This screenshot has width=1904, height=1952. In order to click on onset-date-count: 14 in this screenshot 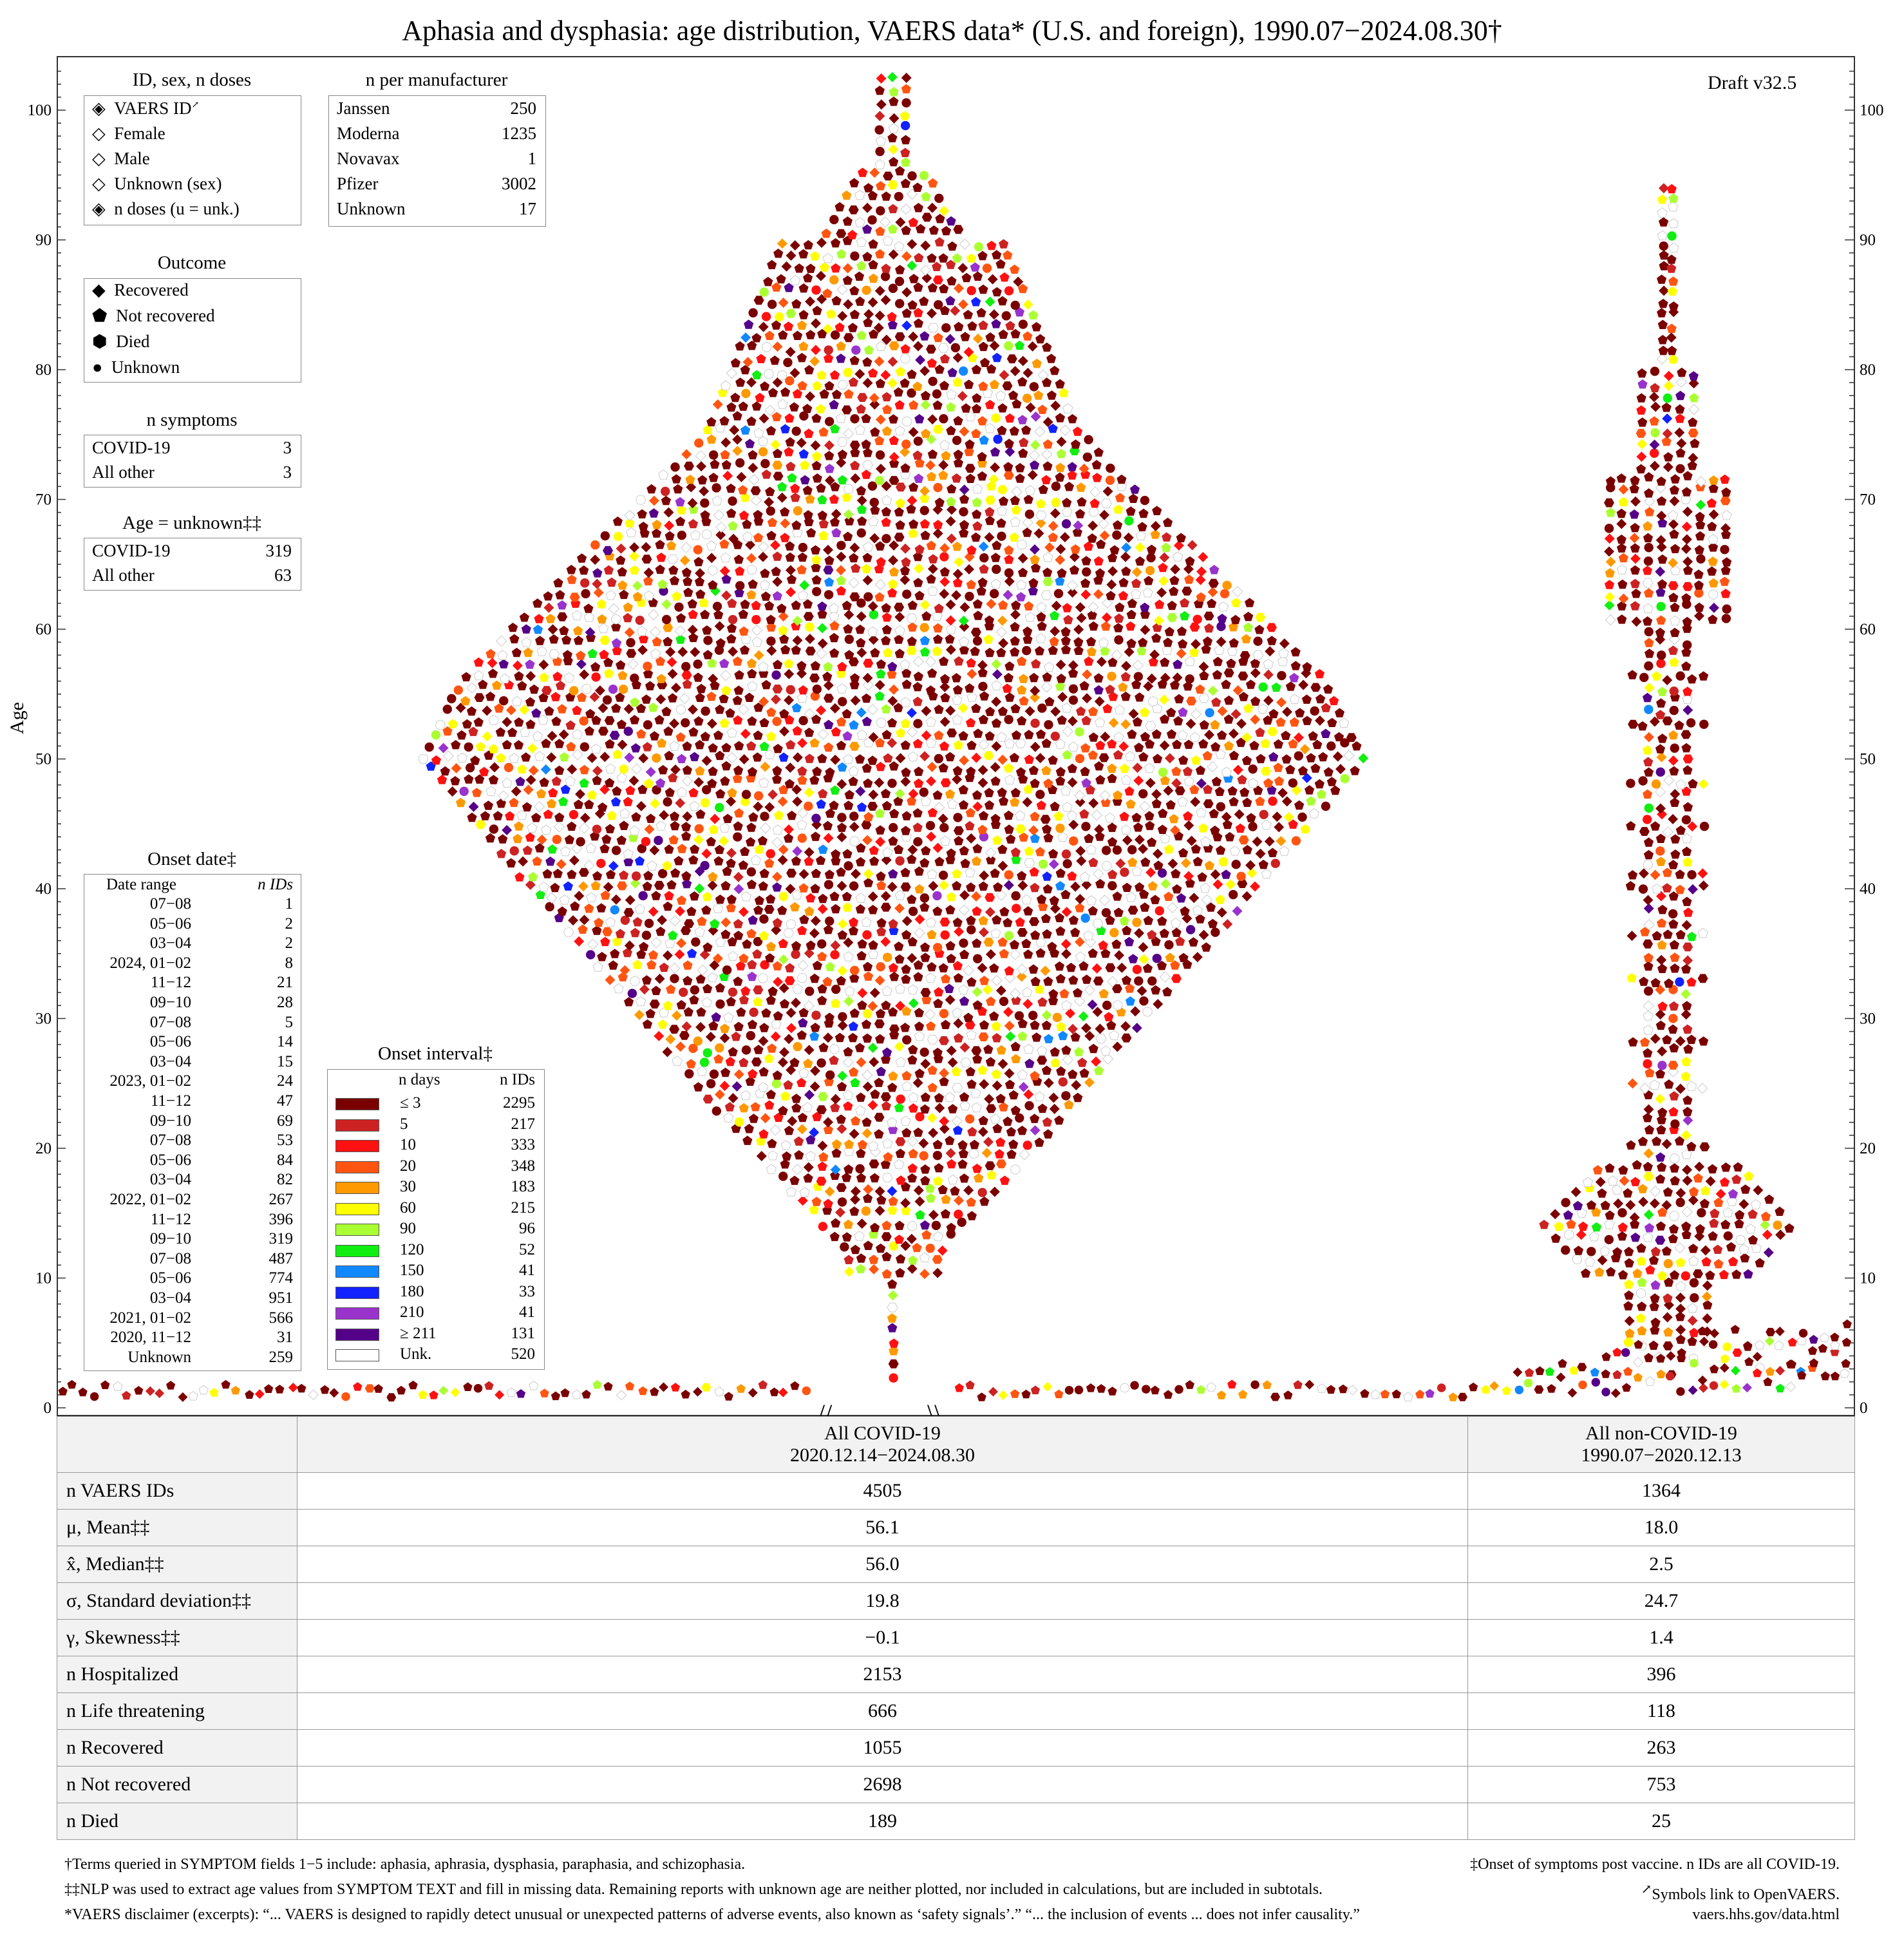, I will do `click(285, 1042)`.